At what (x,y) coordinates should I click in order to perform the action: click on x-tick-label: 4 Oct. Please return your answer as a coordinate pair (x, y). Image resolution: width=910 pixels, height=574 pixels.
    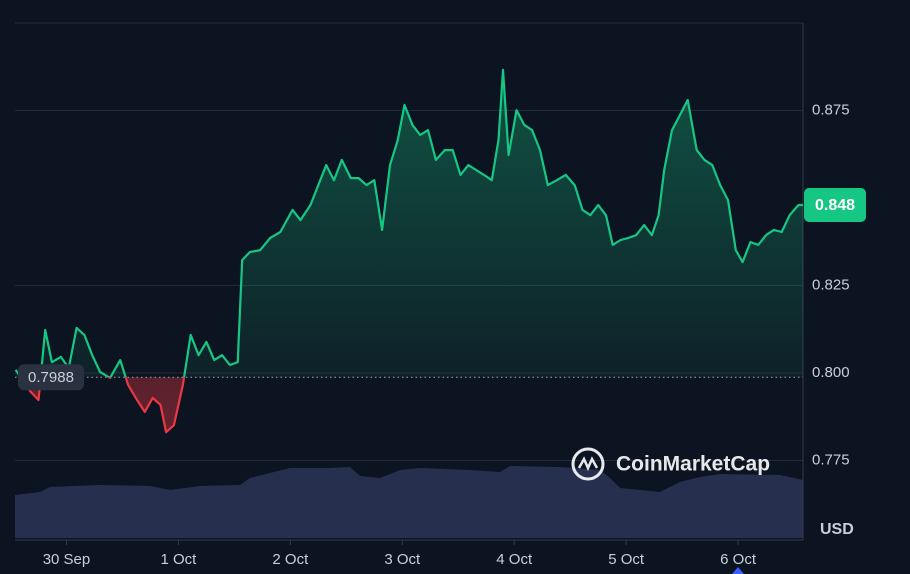
    Looking at the image, I should click on (514, 559).